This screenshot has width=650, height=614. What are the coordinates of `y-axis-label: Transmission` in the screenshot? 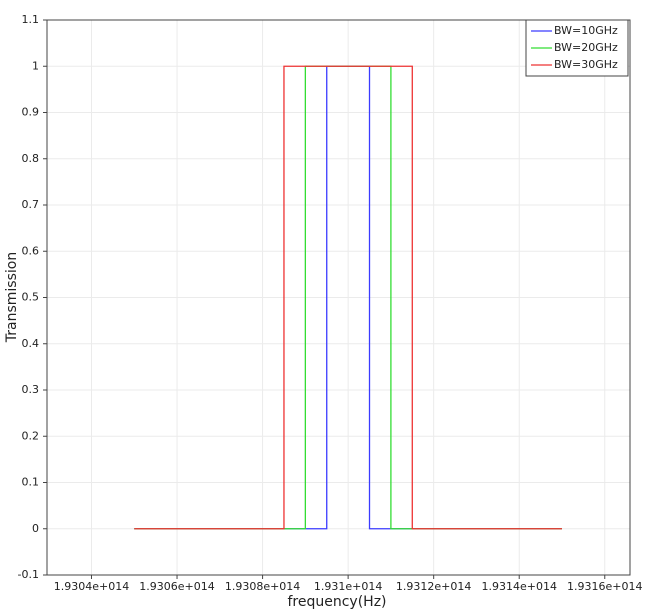 It's located at (12, 297).